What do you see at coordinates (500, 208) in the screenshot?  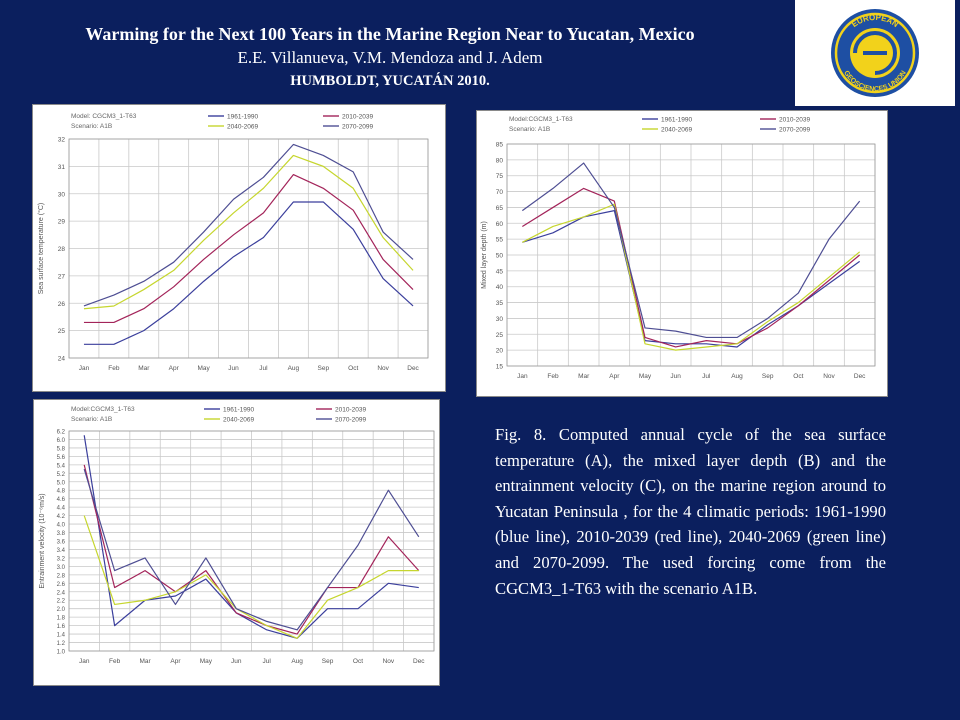 I see `y-tick-label: 65` at bounding box center [500, 208].